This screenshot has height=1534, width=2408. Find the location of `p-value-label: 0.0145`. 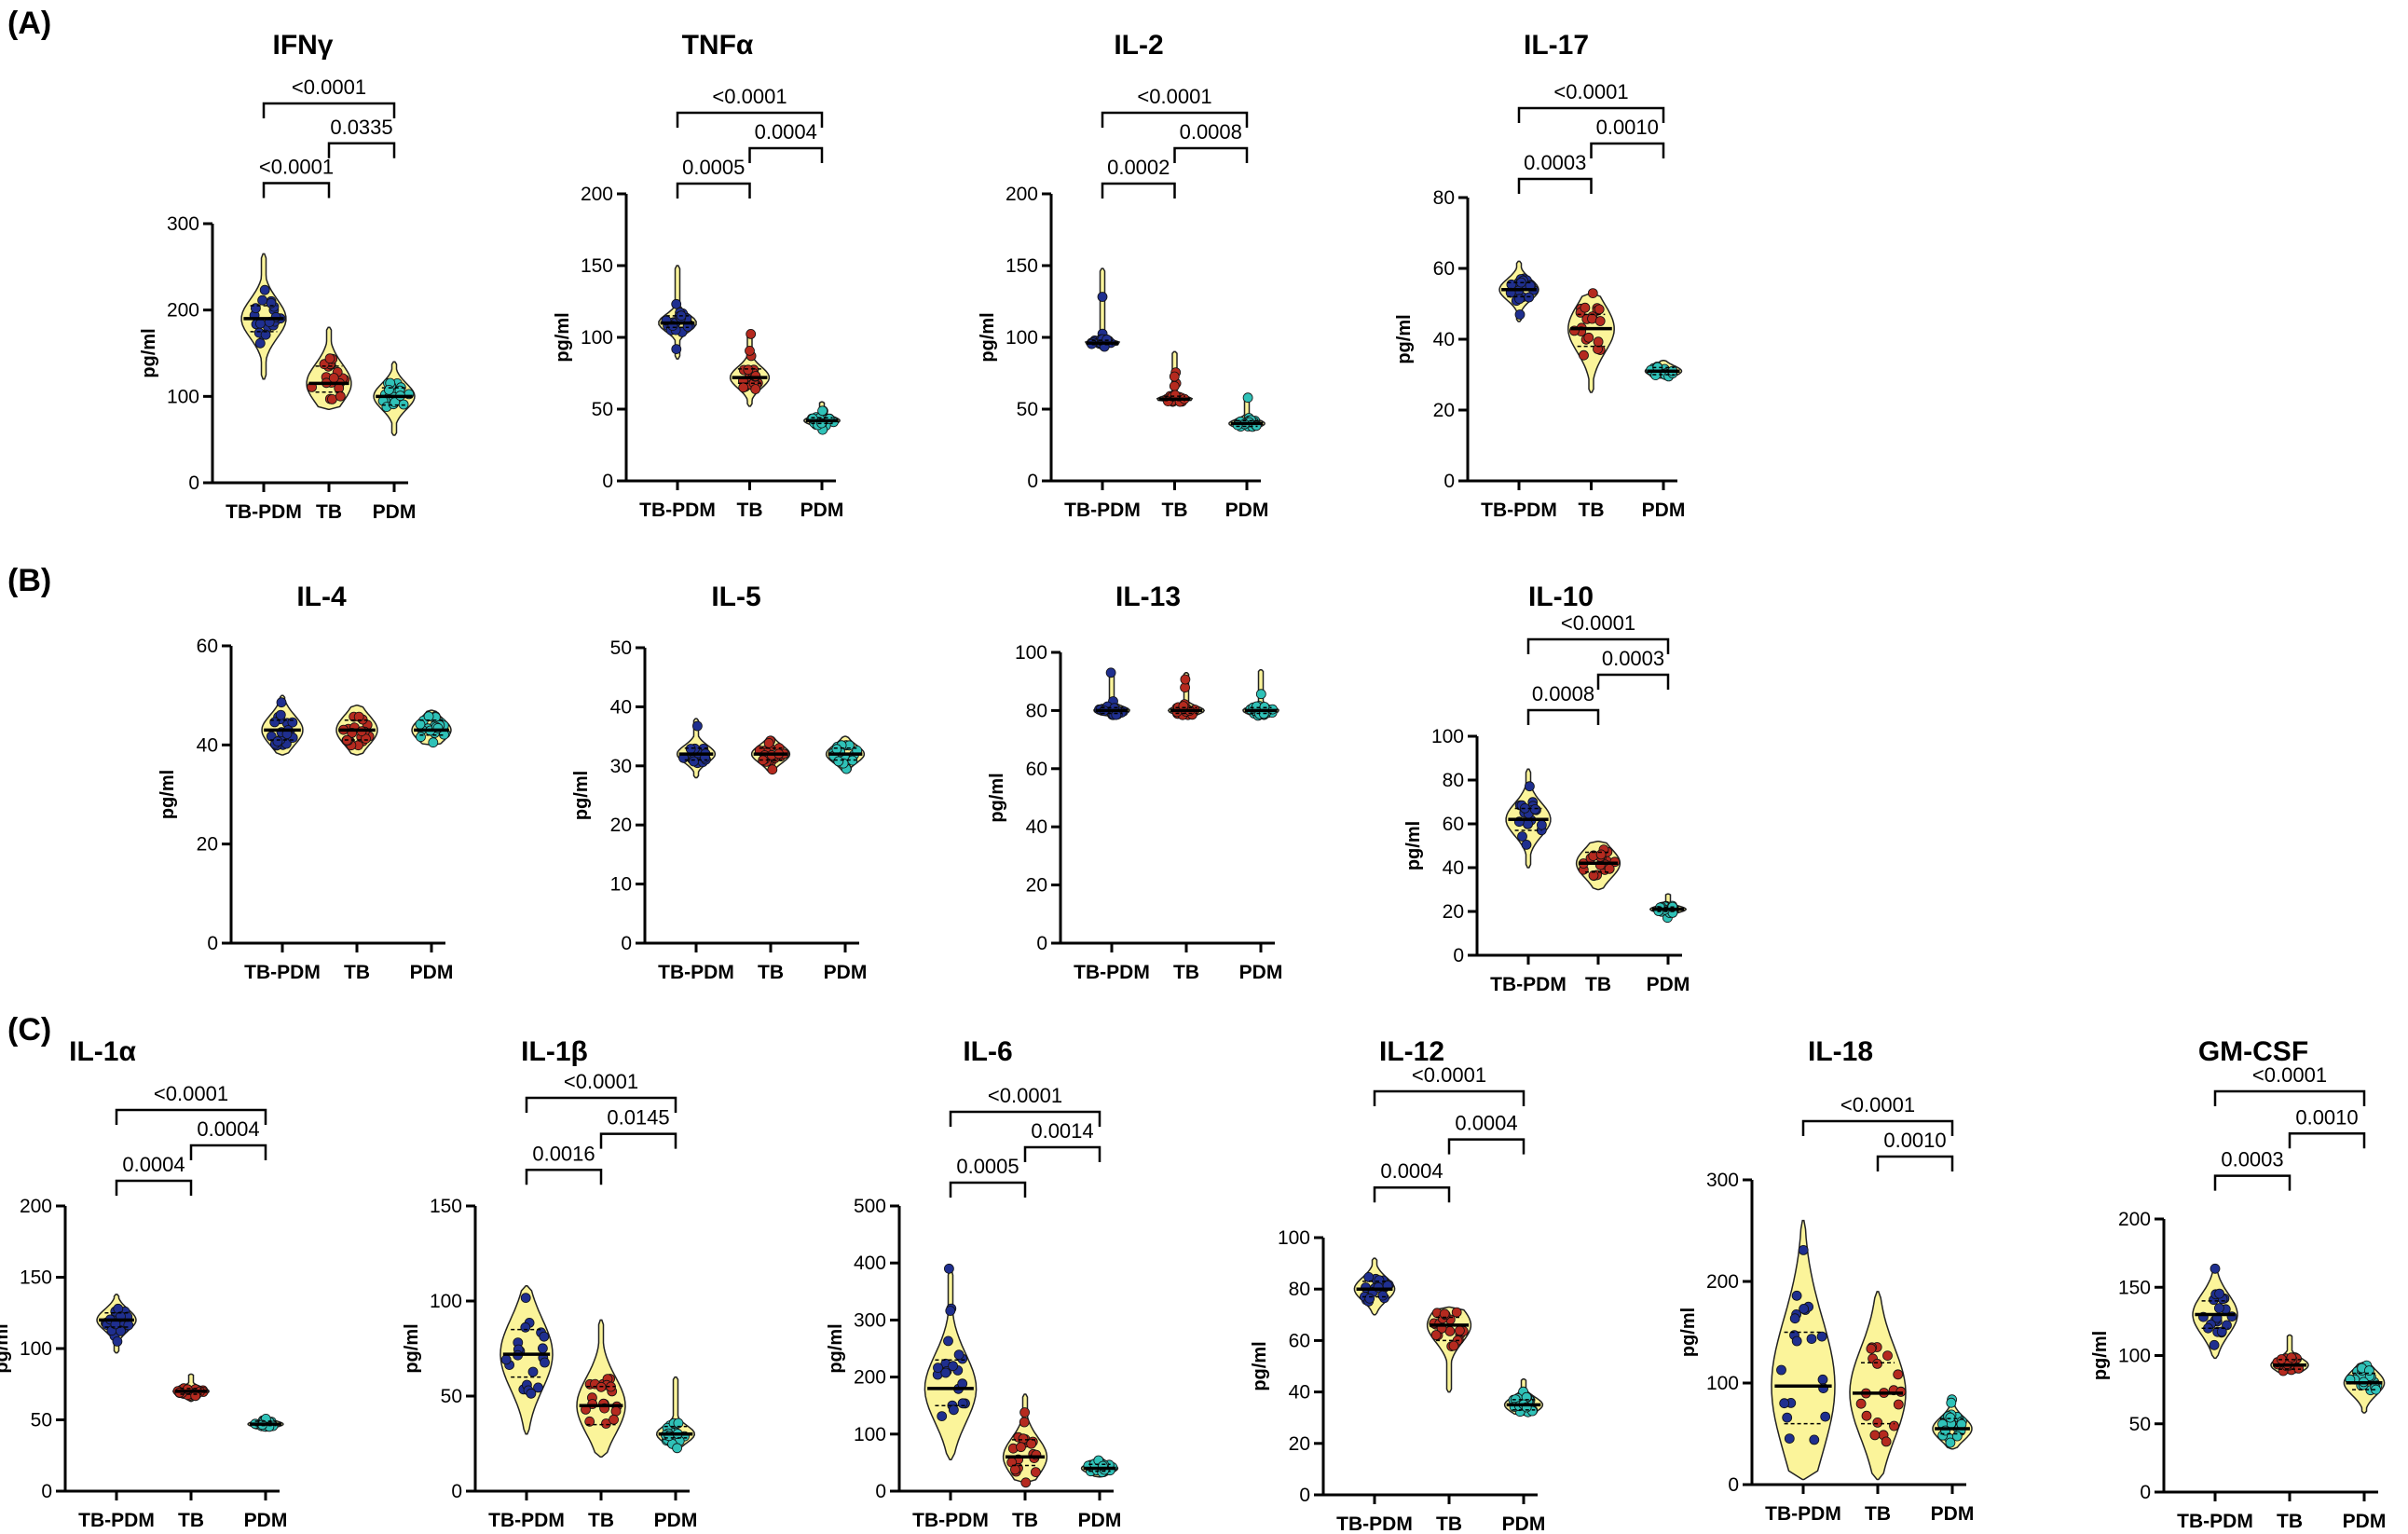

p-value-label: 0.0145 is located at coordinates (638, 1118).